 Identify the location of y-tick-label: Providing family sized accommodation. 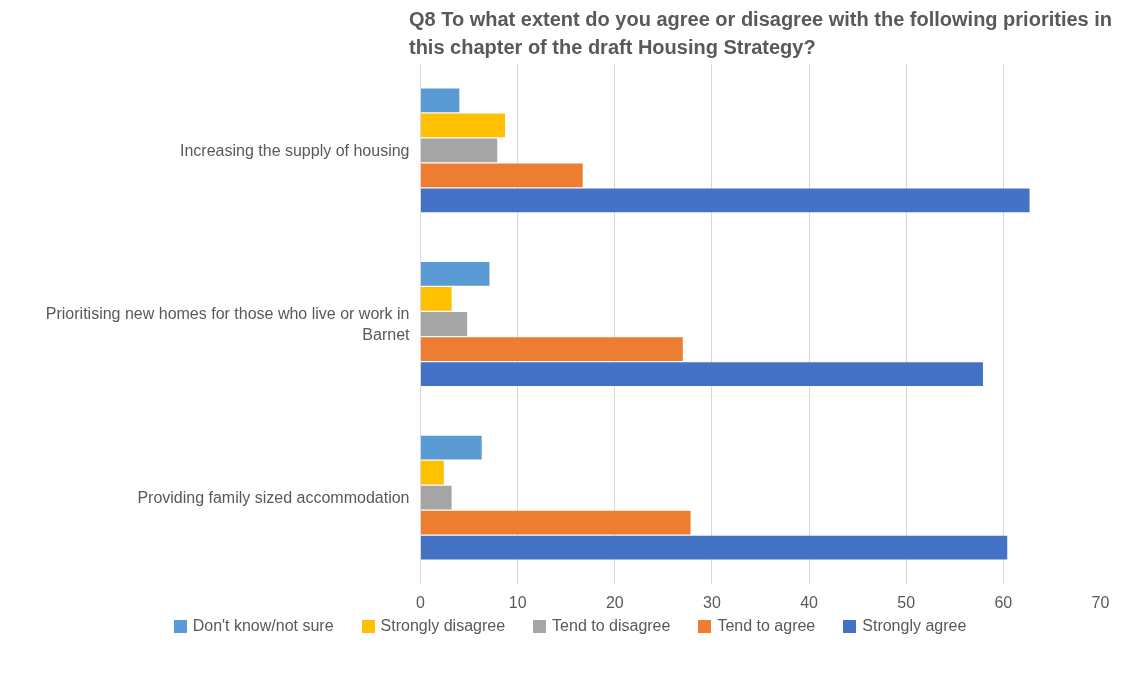
(273, 498).